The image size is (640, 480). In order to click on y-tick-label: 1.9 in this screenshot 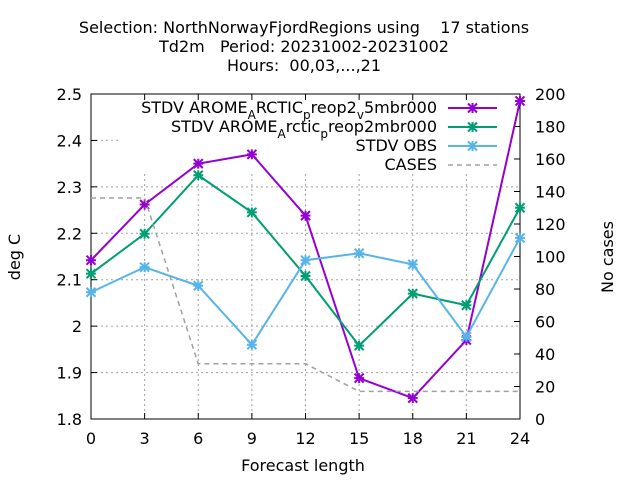, I will do `click(69, 373)`.